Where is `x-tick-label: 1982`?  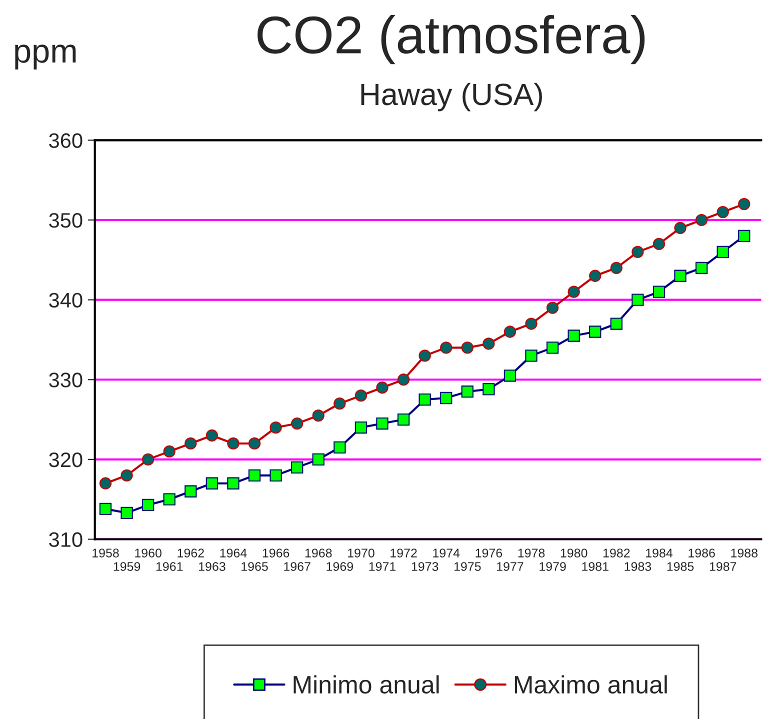
x-tick-label: 1982 is located at coordinates (616, 553).